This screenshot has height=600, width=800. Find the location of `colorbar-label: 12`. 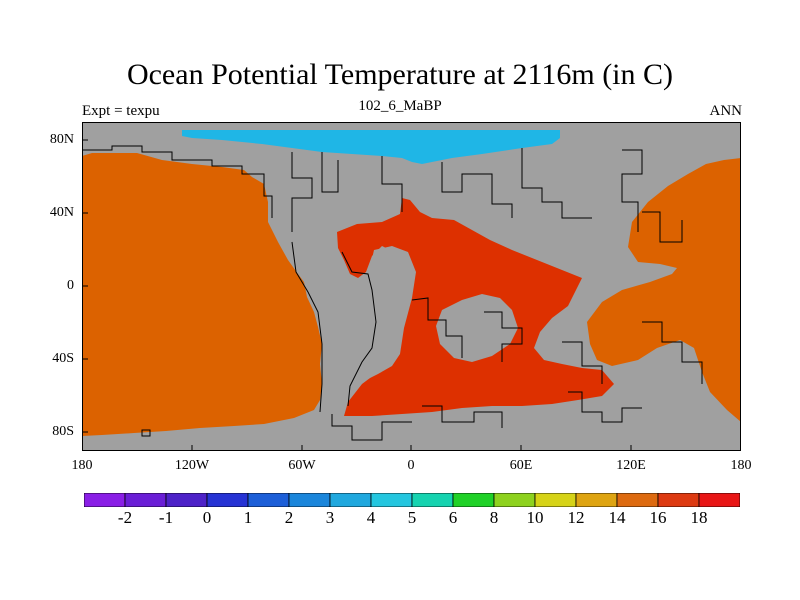

colorbar-label: 12 is located at coordinates (576, 517).